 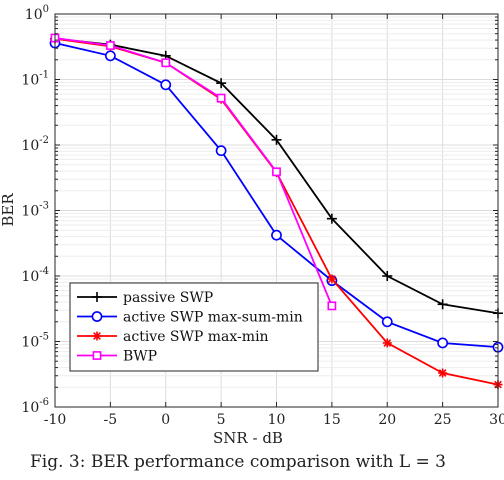 What do you see at coordinates (35, 341) in the screenshot?
I see `y-tick-label: 10⁻⁵` at bounding box center [35, 341].